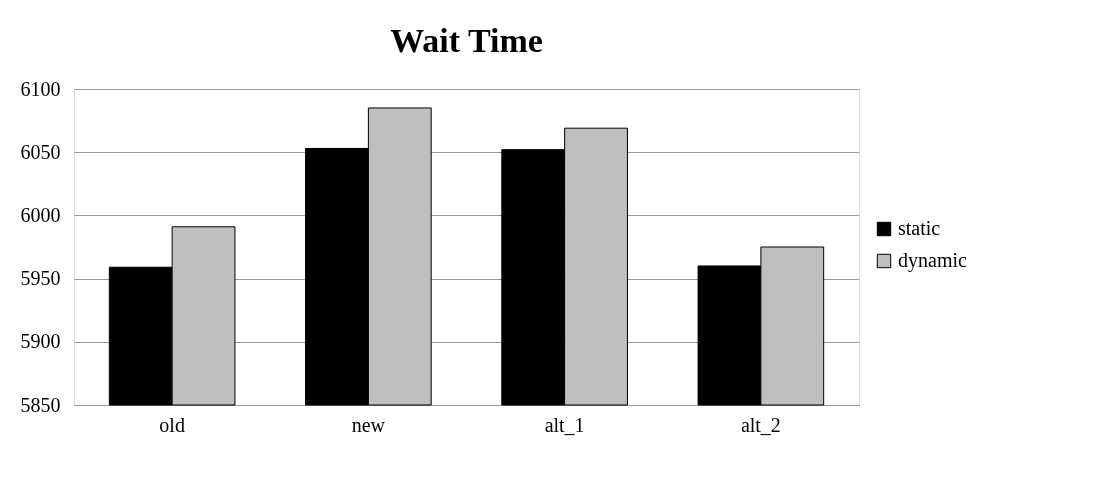  I want to click on y-tick-label: 5850, so click(40, 404).